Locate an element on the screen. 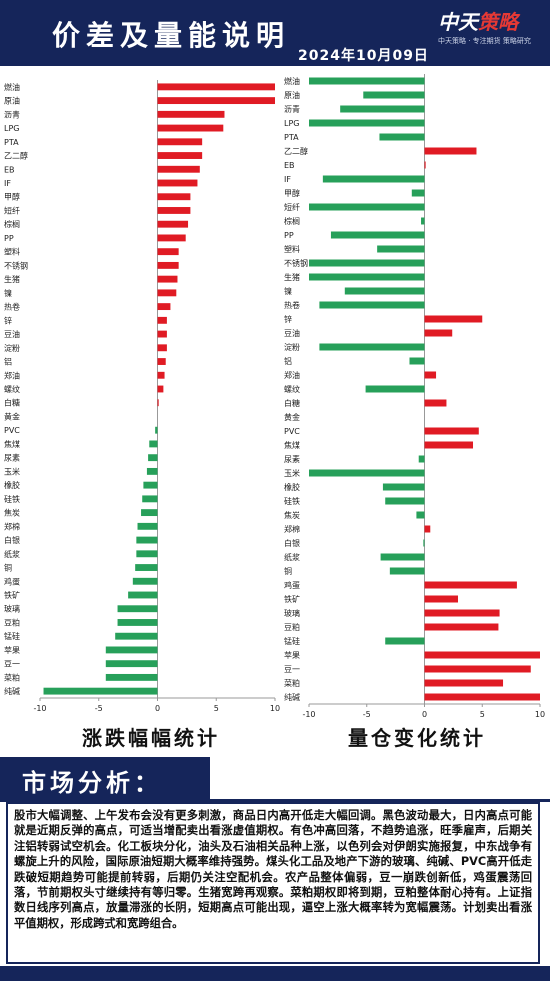 Image resolution: width=550 pixels, height=981 pixels. x-tick-label: 10 is located at coordinates (275, 708).